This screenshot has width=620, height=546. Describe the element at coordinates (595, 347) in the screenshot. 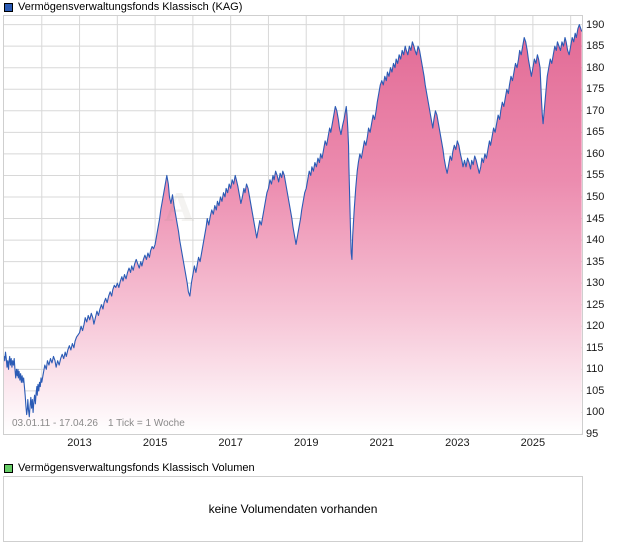

I see `y-axis-tick-label: 115` at that location.